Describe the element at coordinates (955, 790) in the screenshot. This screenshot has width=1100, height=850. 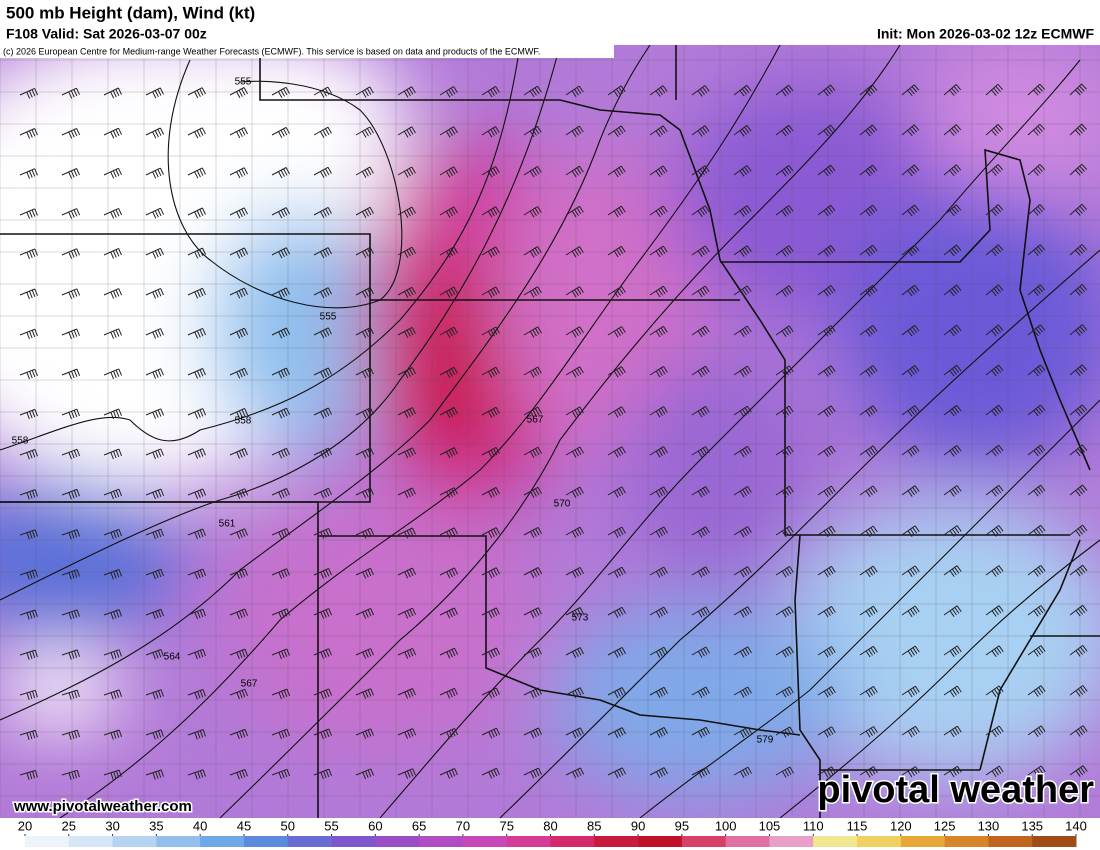
I see `brand-logo: pivotal weather` at that location.